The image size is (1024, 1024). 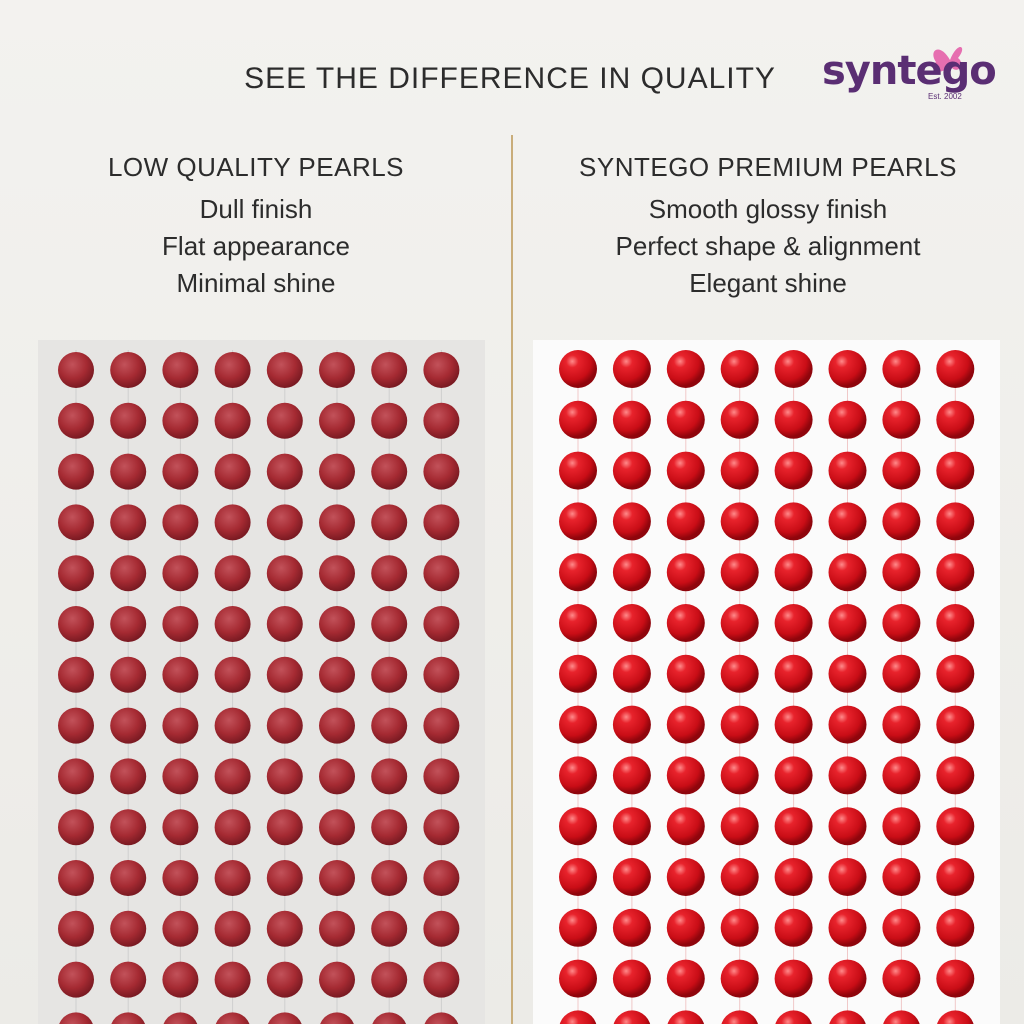 What do you see at coordinates (768, 246) in the screenshot?
I see `feature: Perfect shape & alignment` at bounding box center [768, 246].